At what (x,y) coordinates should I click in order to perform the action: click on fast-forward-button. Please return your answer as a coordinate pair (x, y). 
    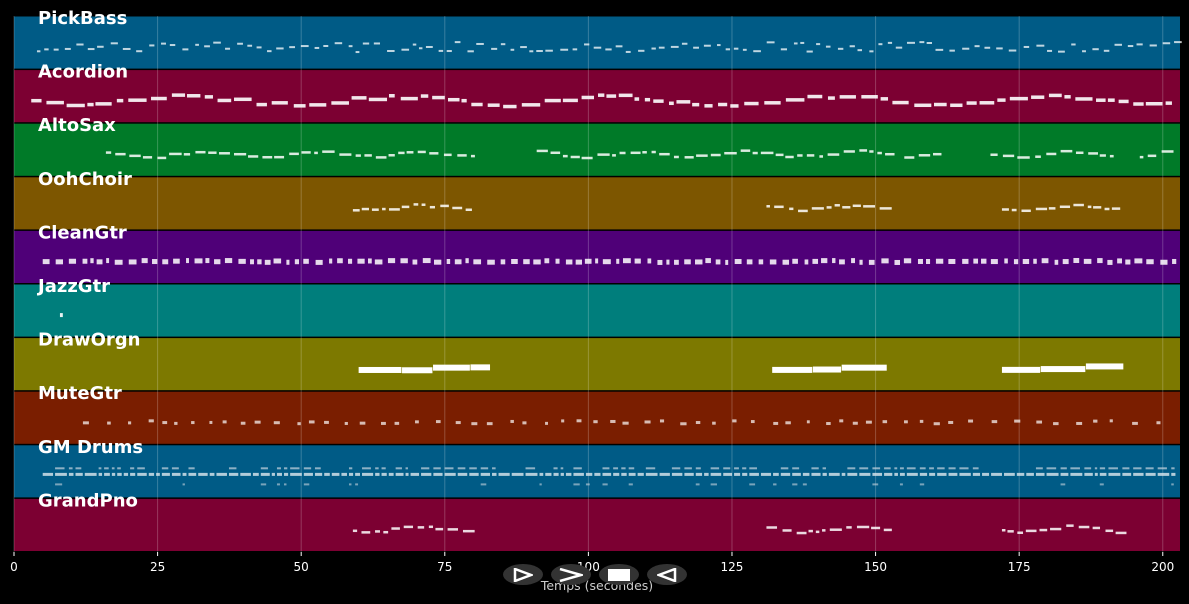
    Looking at the image, I should click on (571, 574).